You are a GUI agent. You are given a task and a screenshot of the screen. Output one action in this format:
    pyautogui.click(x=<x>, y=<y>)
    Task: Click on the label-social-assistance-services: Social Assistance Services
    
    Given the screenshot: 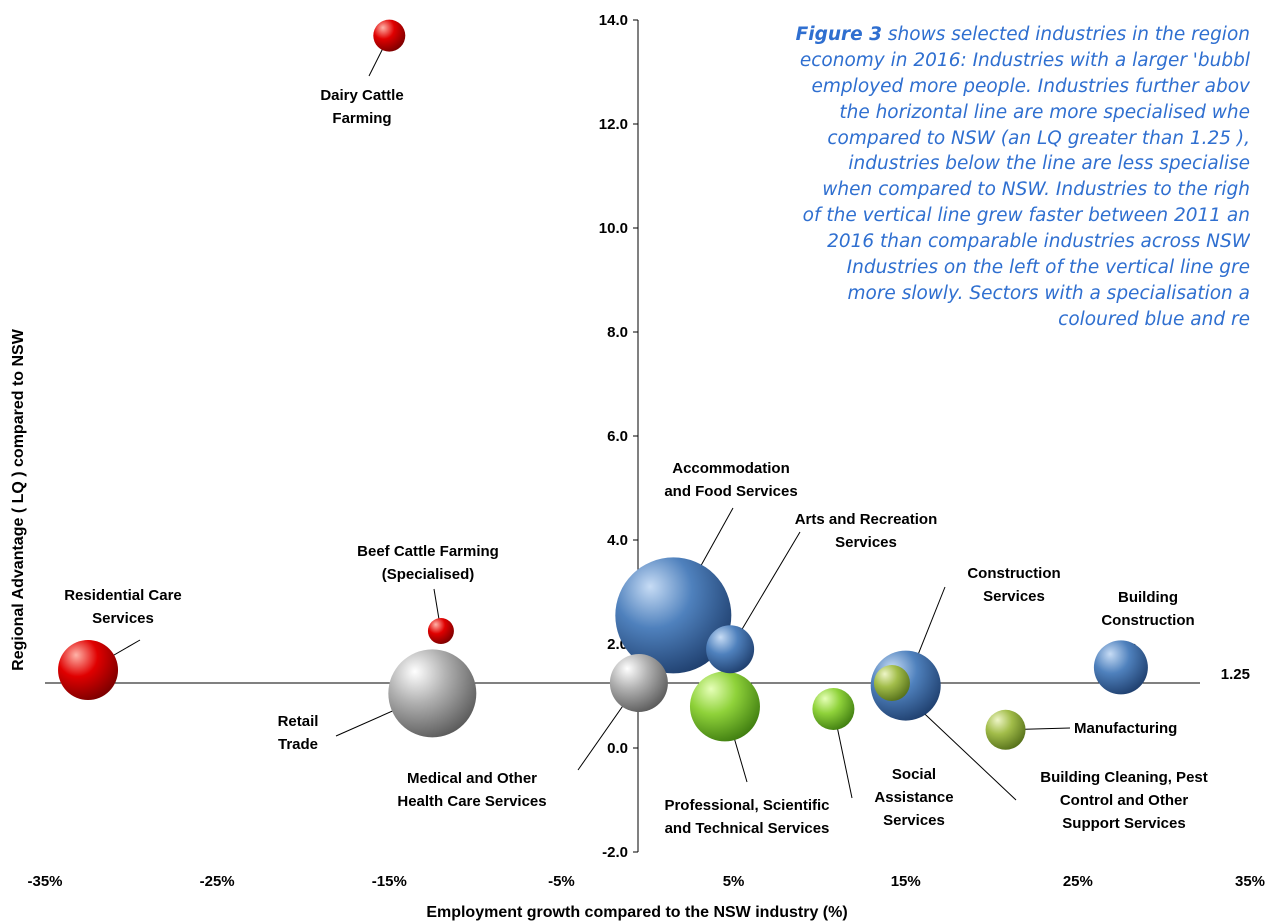 What is the action you would take?
    pyautogui.click(x=913, y=797)
    